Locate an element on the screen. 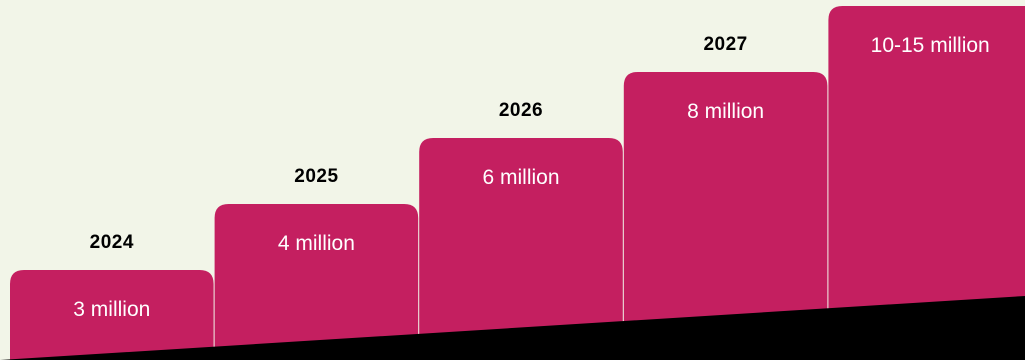 The width and height of the screenshot is (1025, 360). year-label-2025: 2025 is located at coordinates (316, 176).